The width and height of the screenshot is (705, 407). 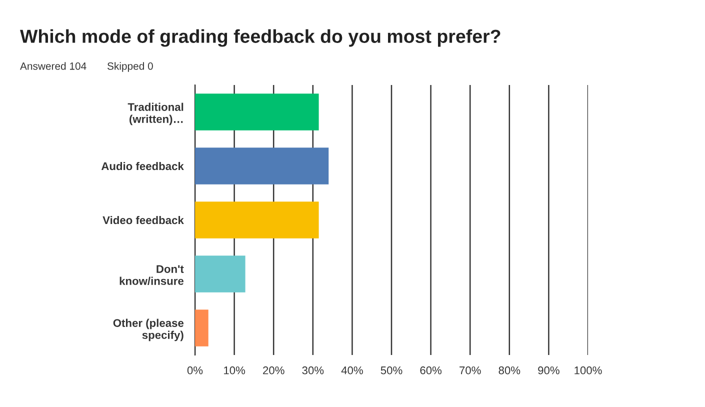 I want to click on x-tick-label: 0%, so click(x=195, y=370).